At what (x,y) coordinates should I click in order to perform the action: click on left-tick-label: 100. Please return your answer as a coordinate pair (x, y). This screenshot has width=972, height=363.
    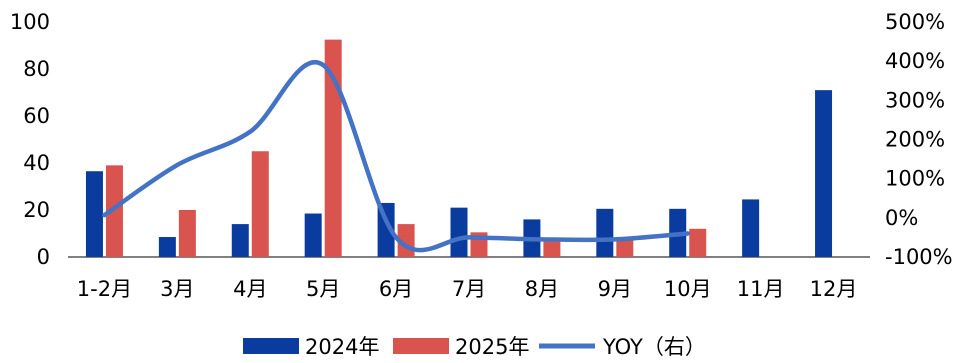
    Looking at the image, I should click on (30, 22).